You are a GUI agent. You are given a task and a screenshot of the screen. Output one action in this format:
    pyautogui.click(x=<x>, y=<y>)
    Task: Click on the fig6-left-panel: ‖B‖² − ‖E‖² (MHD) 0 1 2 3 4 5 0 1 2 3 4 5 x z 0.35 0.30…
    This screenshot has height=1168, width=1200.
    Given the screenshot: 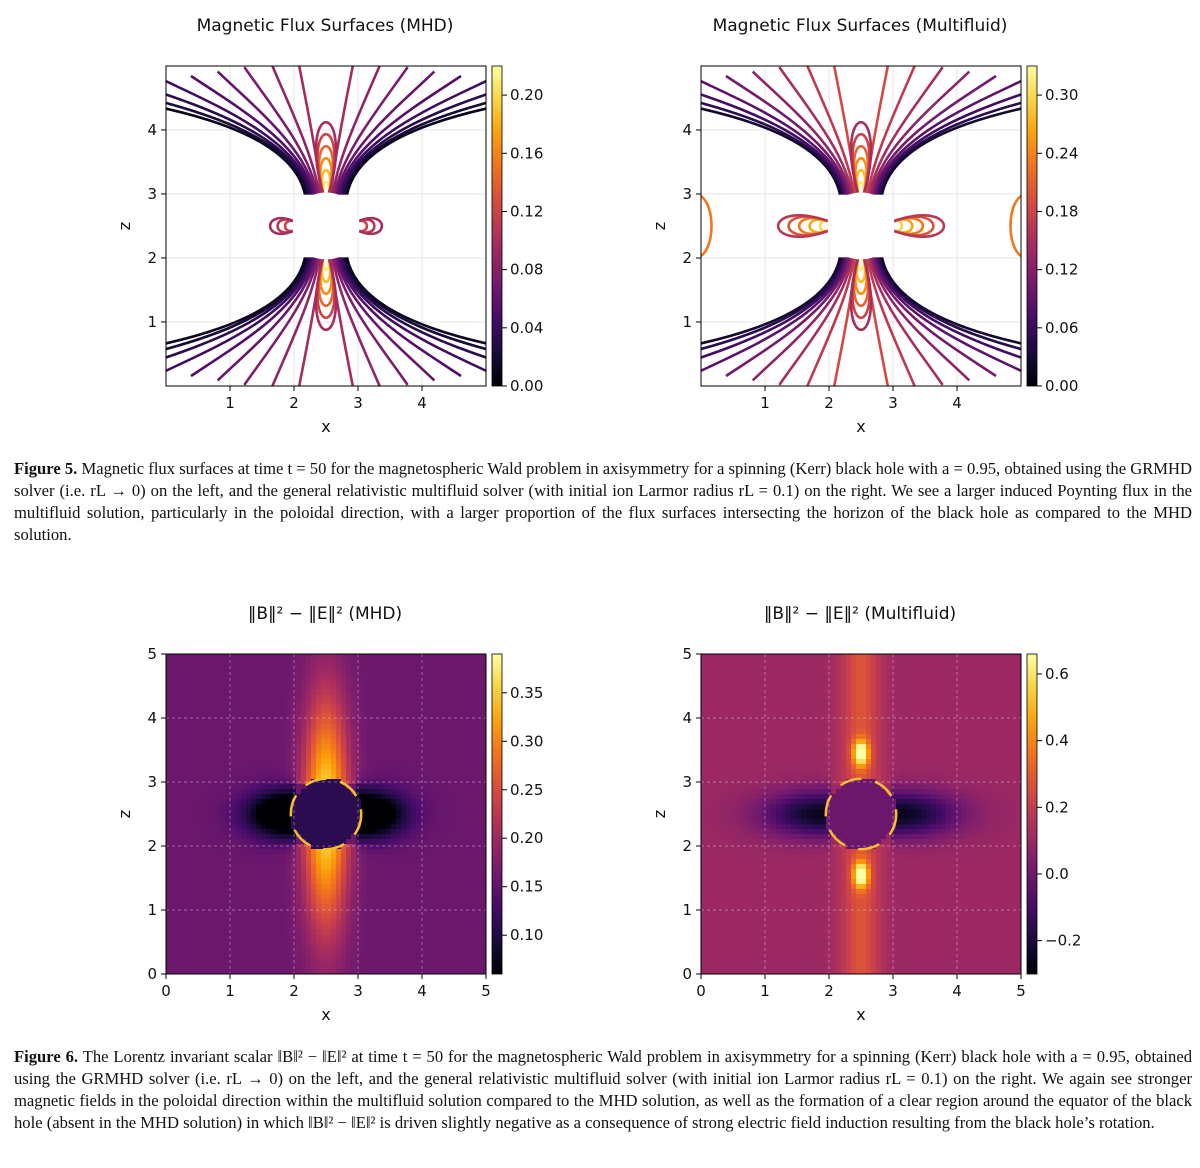 What is the action you would take?
    pyautogui.click(x=340, y=818)
    